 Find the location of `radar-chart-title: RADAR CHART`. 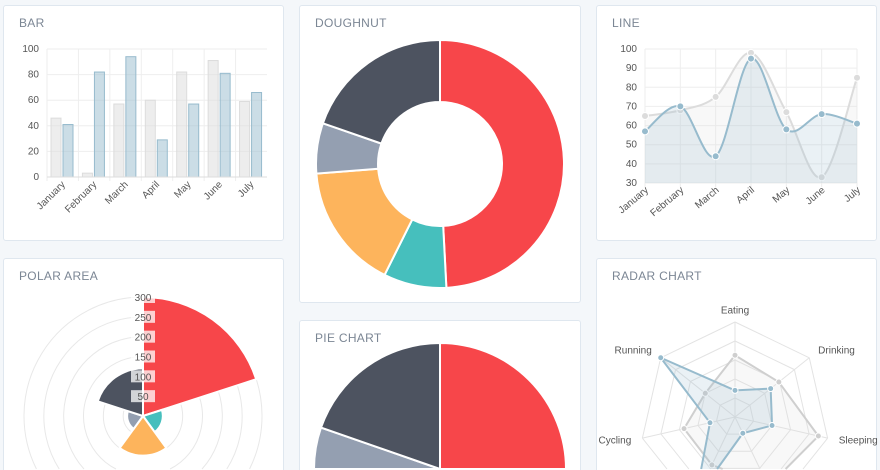

radar-chart-title: RADAR CHART is located at coordinates (657, 276).